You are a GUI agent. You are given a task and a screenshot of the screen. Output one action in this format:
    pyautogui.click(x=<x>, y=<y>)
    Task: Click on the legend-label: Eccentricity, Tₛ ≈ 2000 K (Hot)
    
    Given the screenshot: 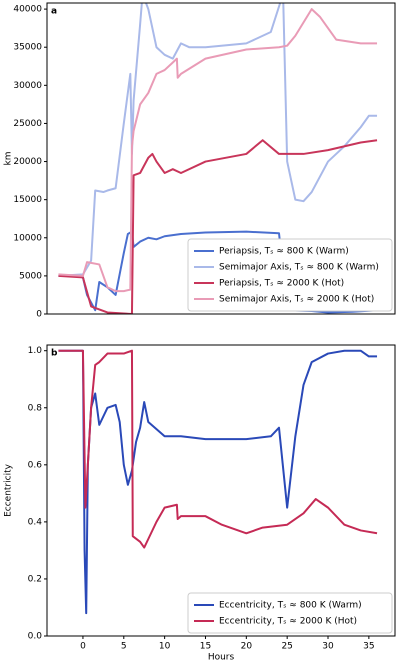 What is the action you would take?
    pyautogui.click(x=288, y=622)
    